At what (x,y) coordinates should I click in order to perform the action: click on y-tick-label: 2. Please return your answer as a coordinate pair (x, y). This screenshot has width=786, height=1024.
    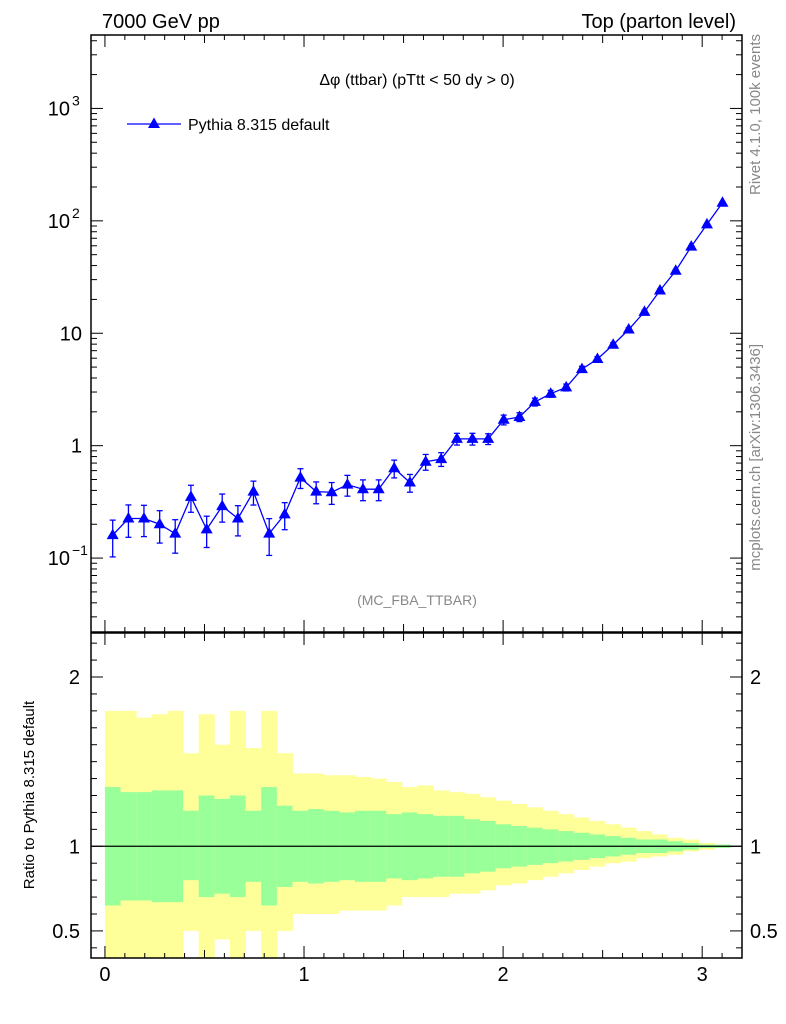
    Looking at the image, I should click on (74, 678).